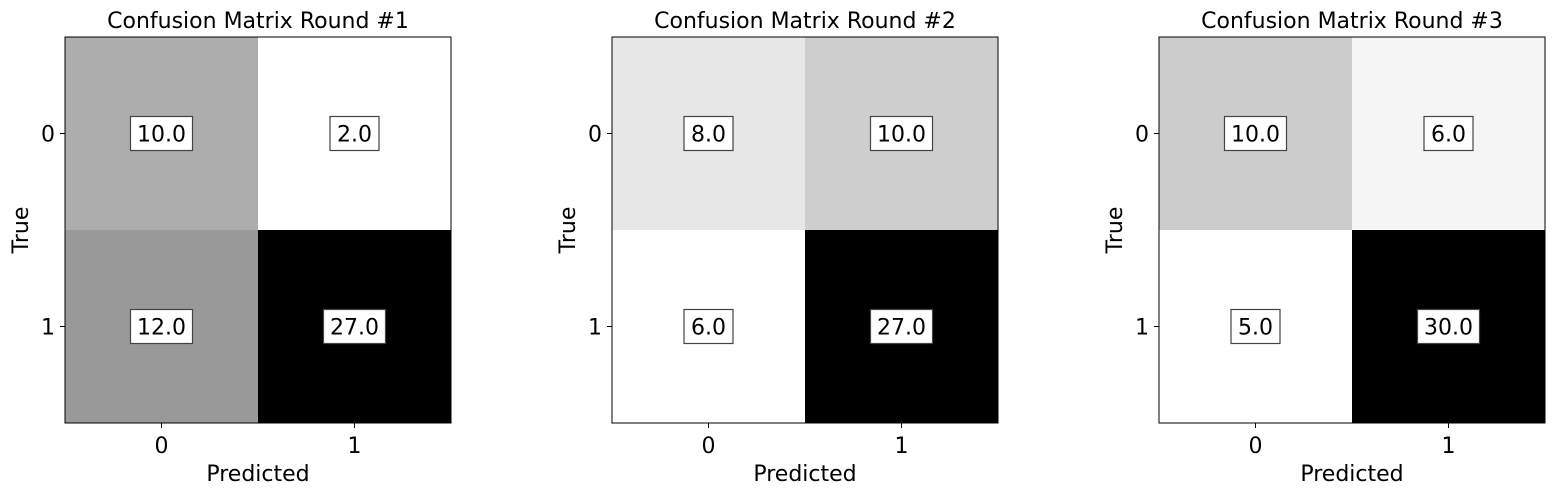 The height and width of the screenshot is (495, 1553). I want to click on cell-value-label: 5.0, so click(1255, 328).